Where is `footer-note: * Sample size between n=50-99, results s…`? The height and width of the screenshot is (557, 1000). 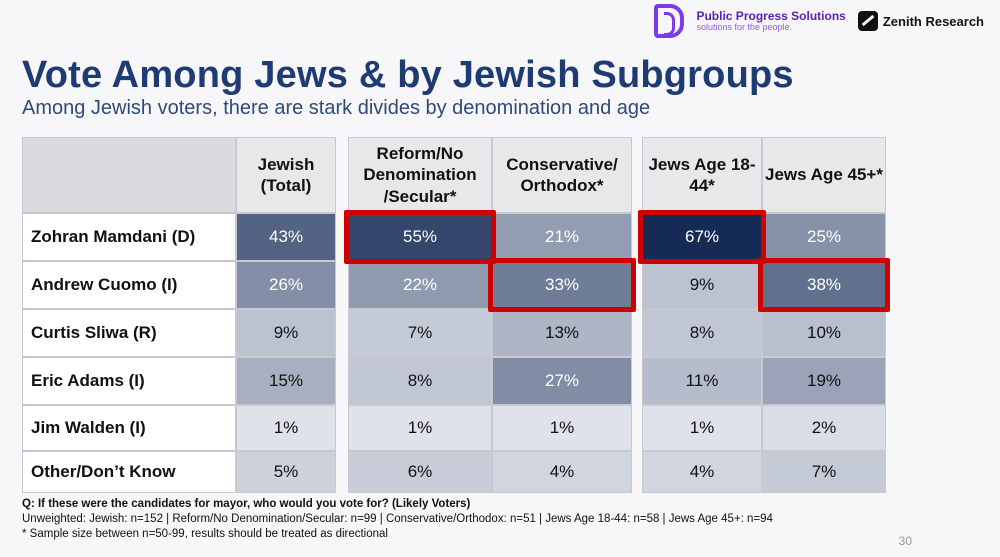
footer-note: * Sample size between n=50-99, results s… is located at coordinates (205, 533).